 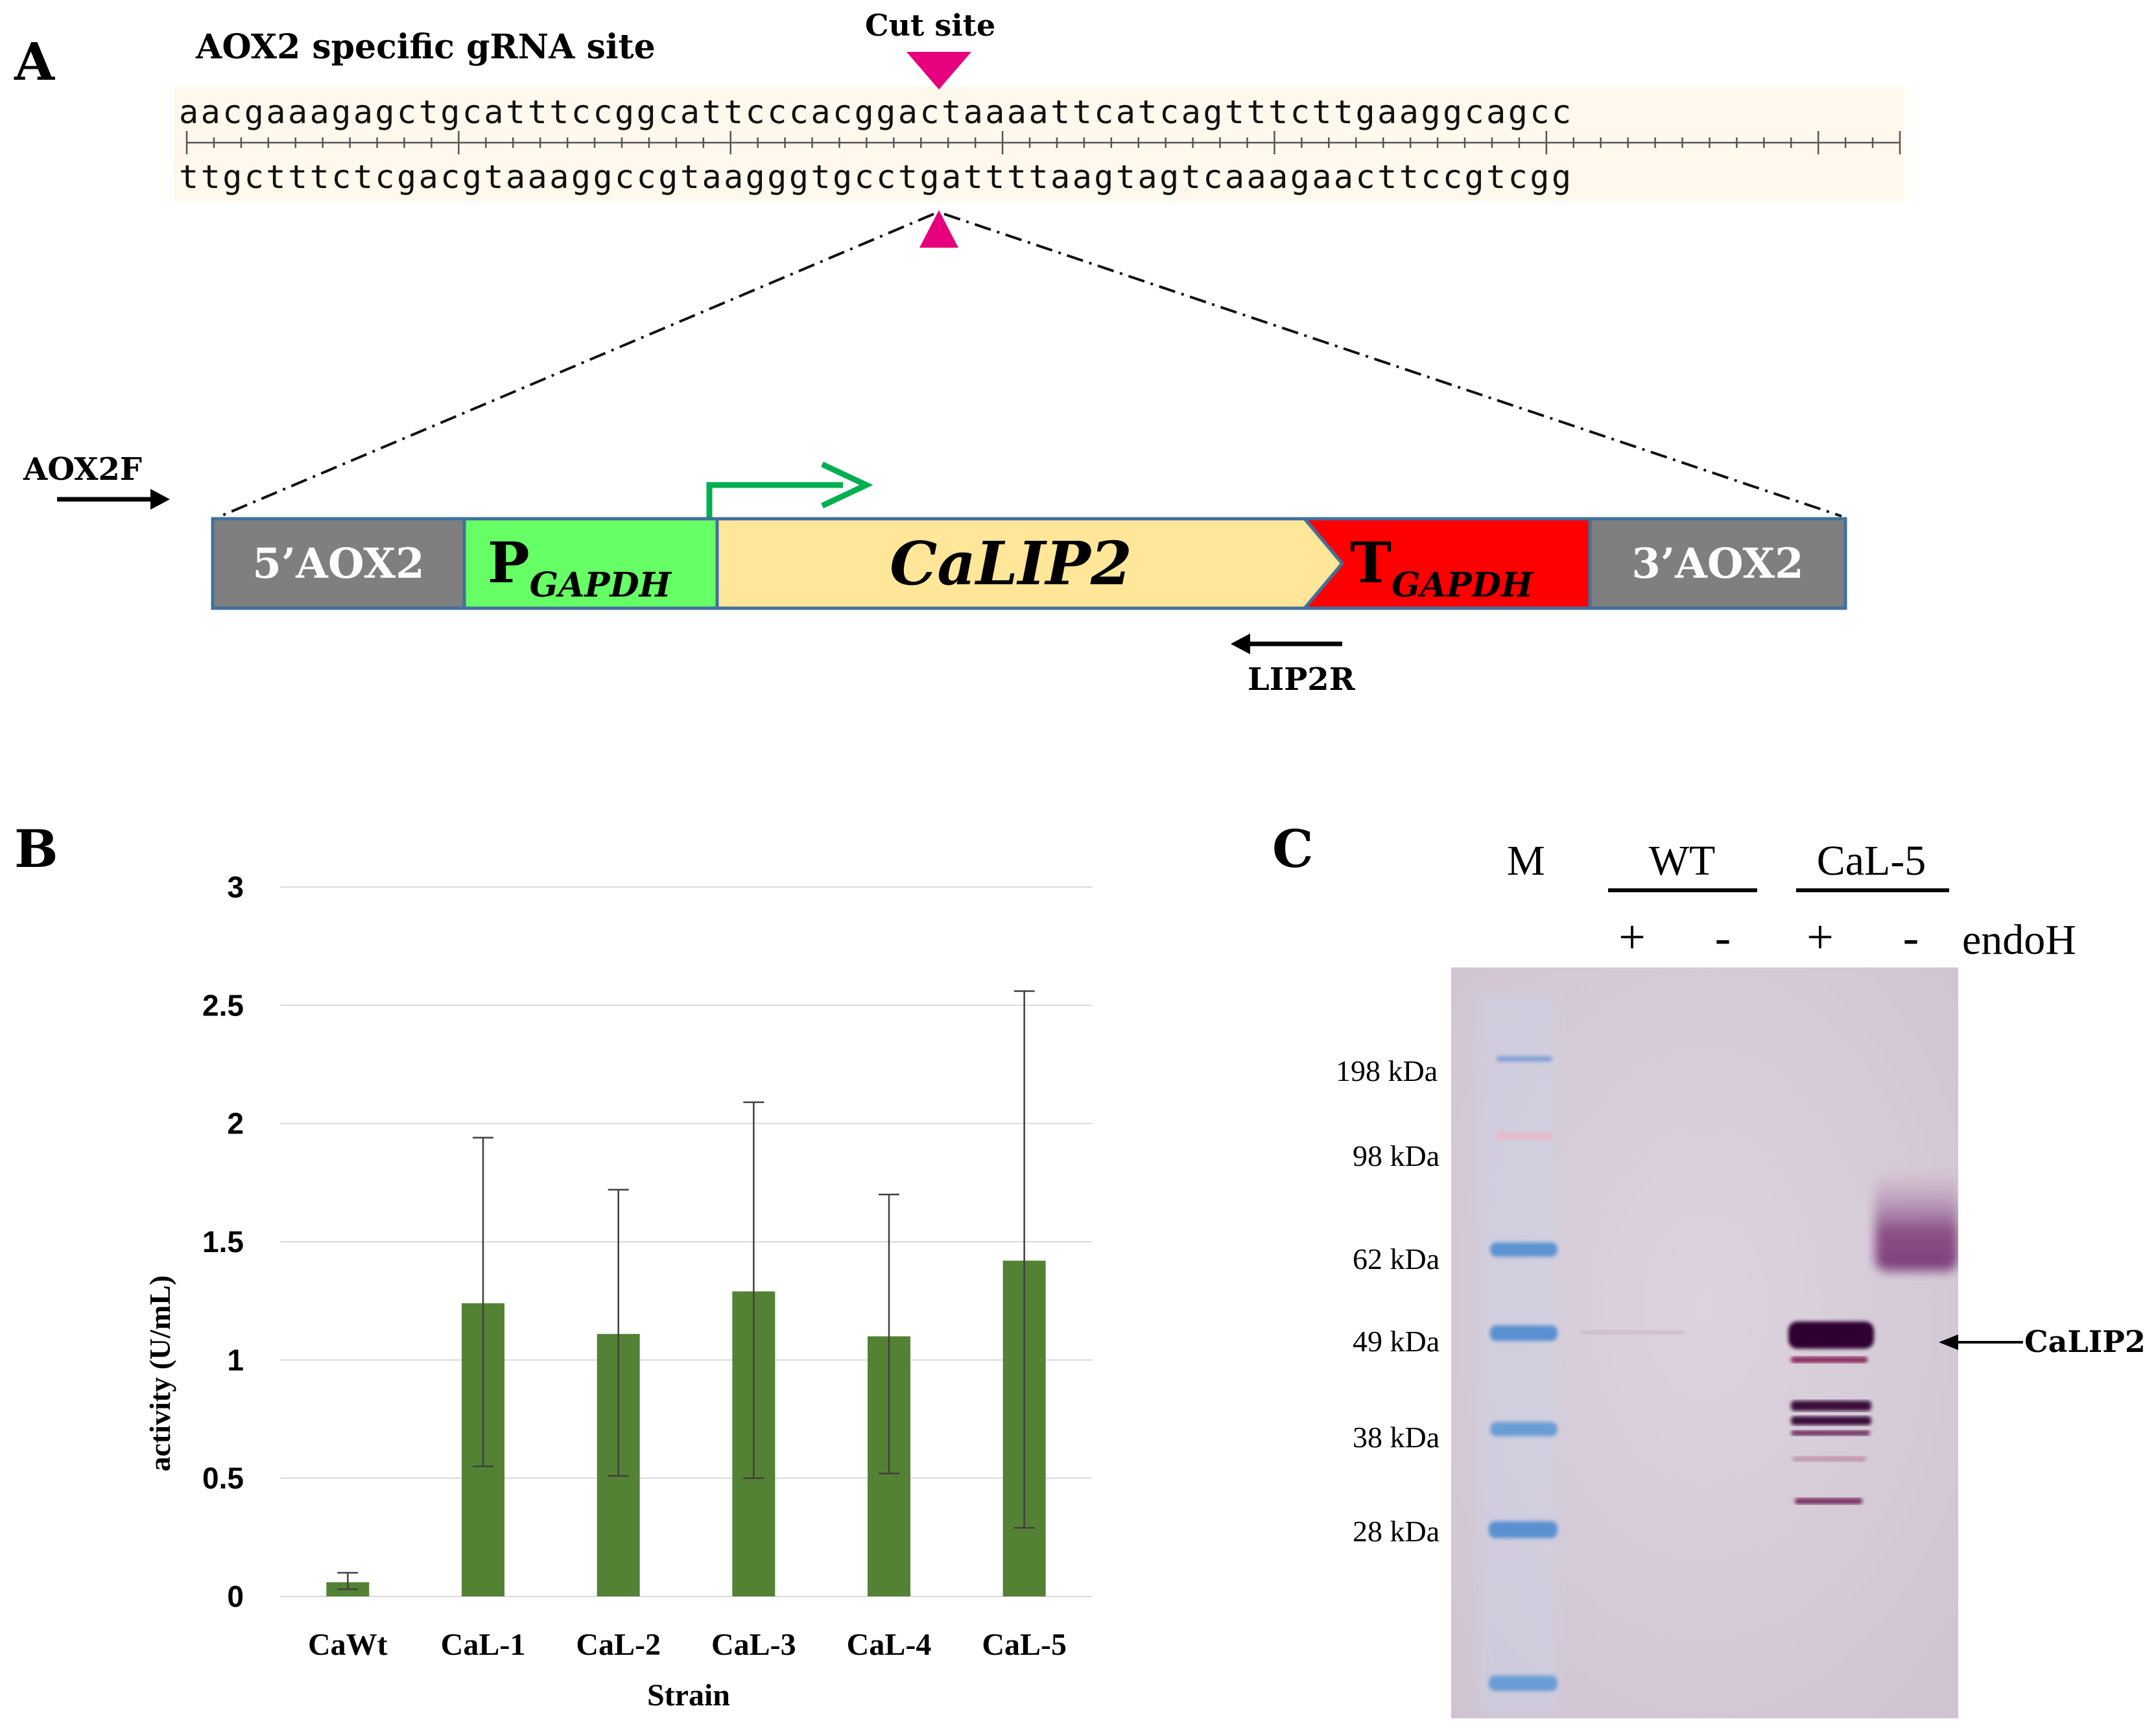 What do you see at coordinates (1704, 1342) in the screenshot?
I see `sds-page-gel` at bounding box center [1704, 1342].